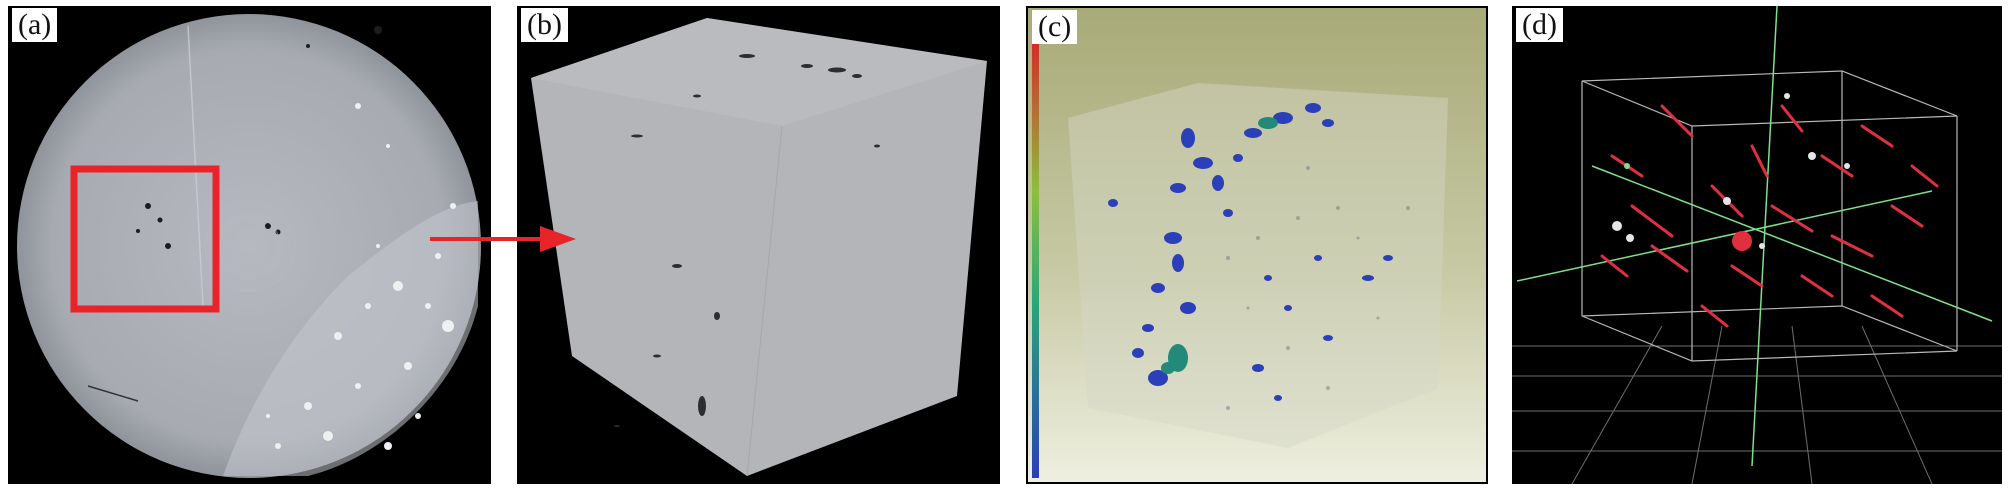  I want to click on panel-label-b: (b), so click(544, 25).